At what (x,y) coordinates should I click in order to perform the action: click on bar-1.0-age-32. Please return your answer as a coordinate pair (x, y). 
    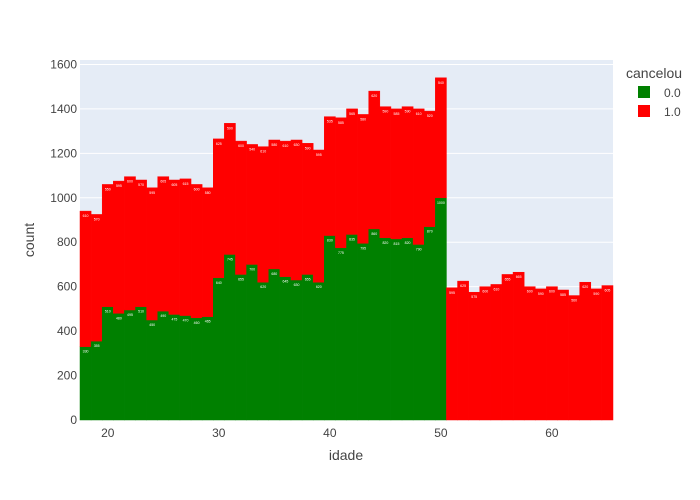
    Looking at the image, I should click on (241, 207).